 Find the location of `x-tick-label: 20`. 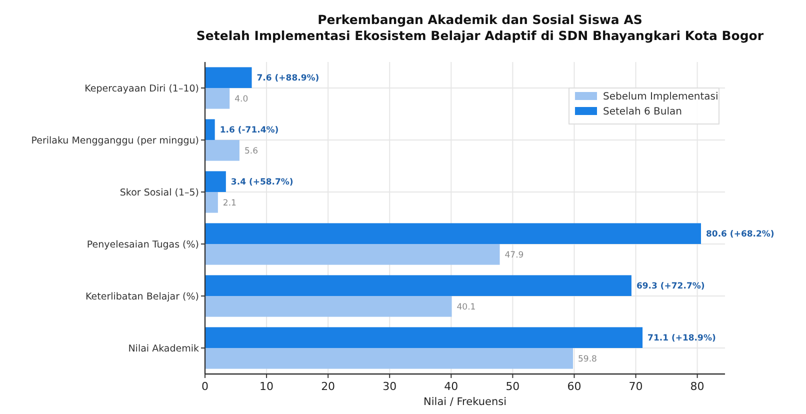

x-tick-label: 20 is located at coordinates (328, 386).